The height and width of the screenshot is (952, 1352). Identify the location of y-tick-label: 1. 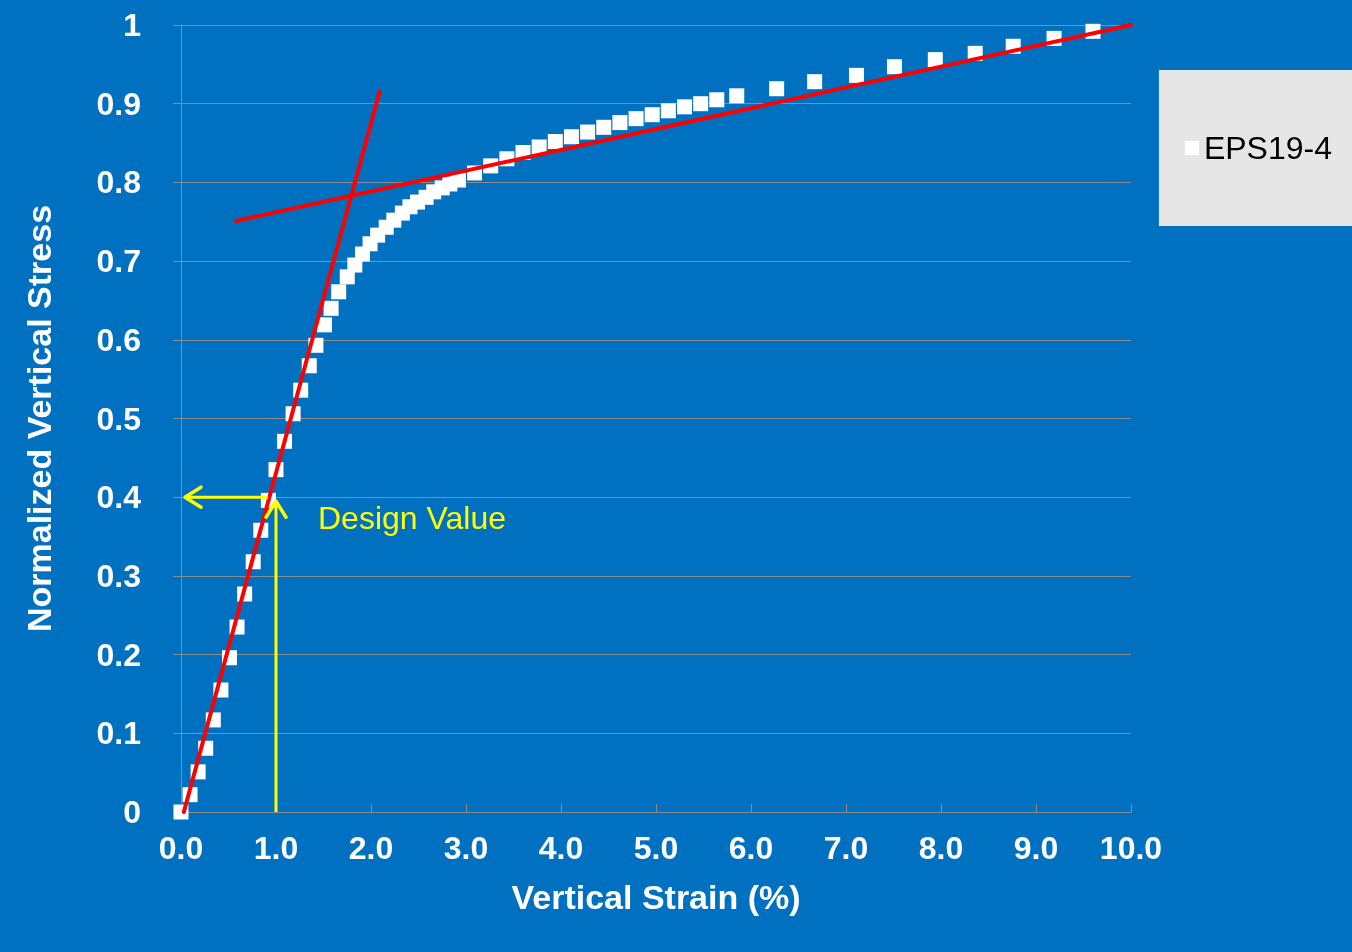
(132, 25).